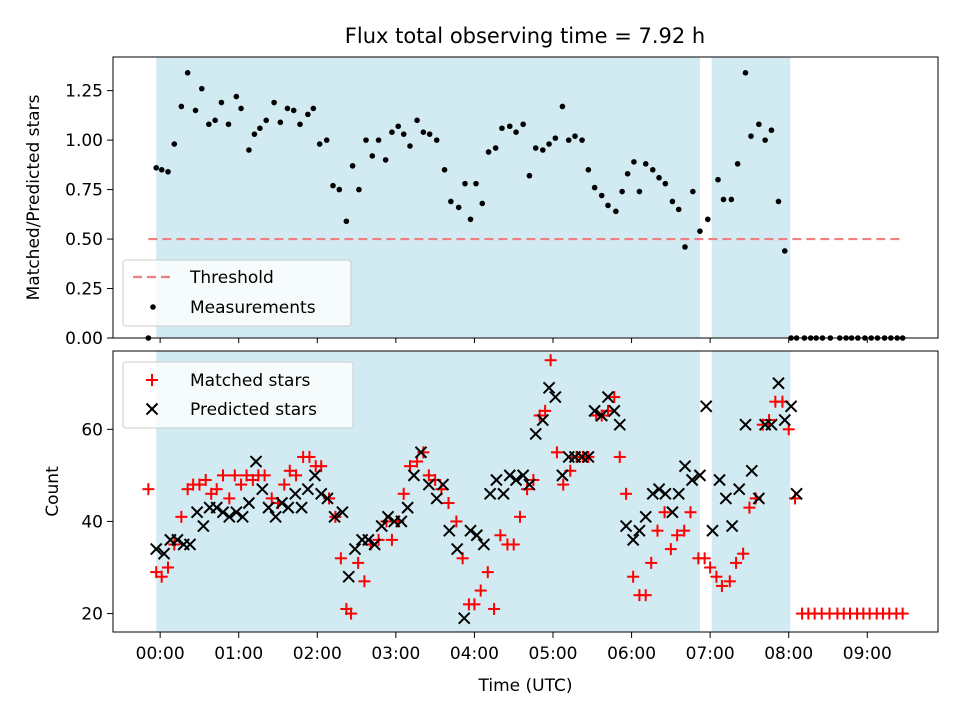 Image resolution: width=960 pixels, height=720 pixels. What do you see at coordinates (152, 380) in the screenshot?
I see `legend-marker` at bounding box center [152, 380].